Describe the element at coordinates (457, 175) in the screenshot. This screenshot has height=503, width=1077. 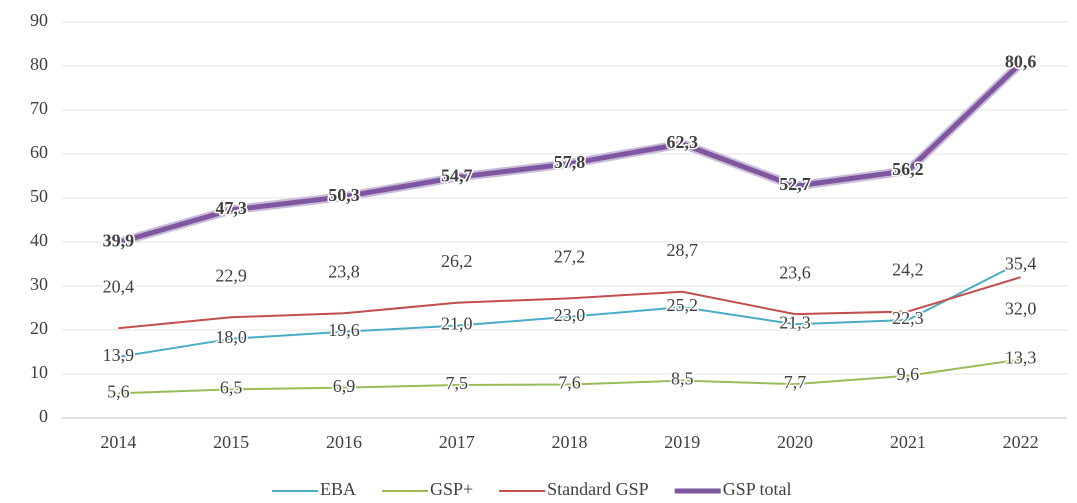
I see `data-label: 54,7` at that location.